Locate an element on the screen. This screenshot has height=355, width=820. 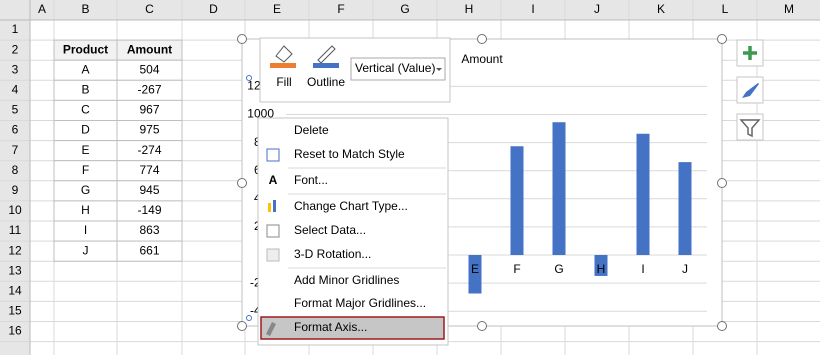
table-cell-text: D is located at coordinates (85, 130).